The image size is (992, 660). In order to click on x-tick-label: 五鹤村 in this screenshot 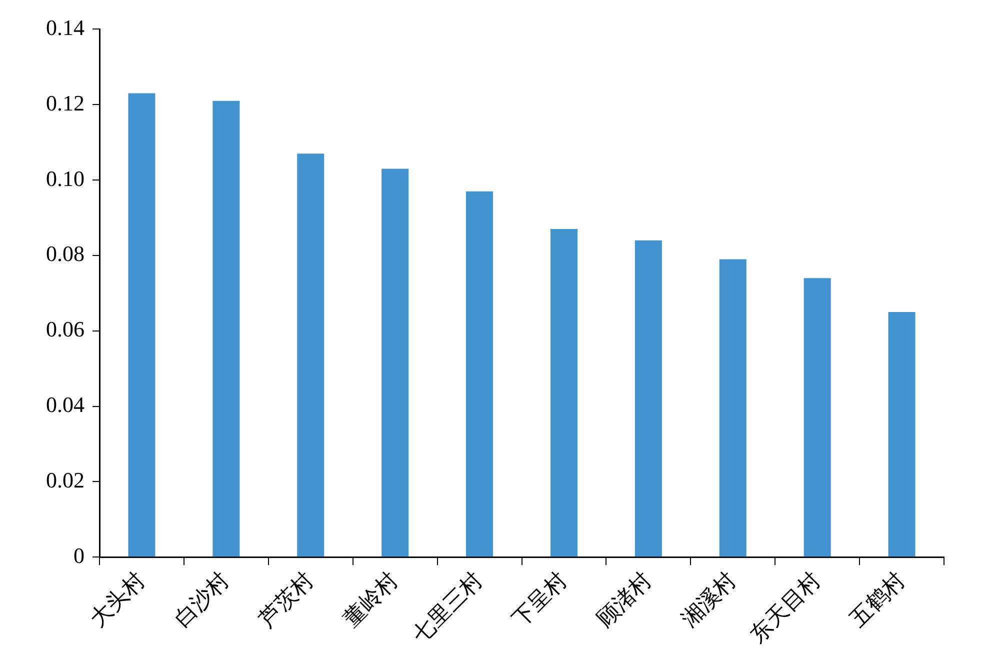, I will do `click(877, 599)`.